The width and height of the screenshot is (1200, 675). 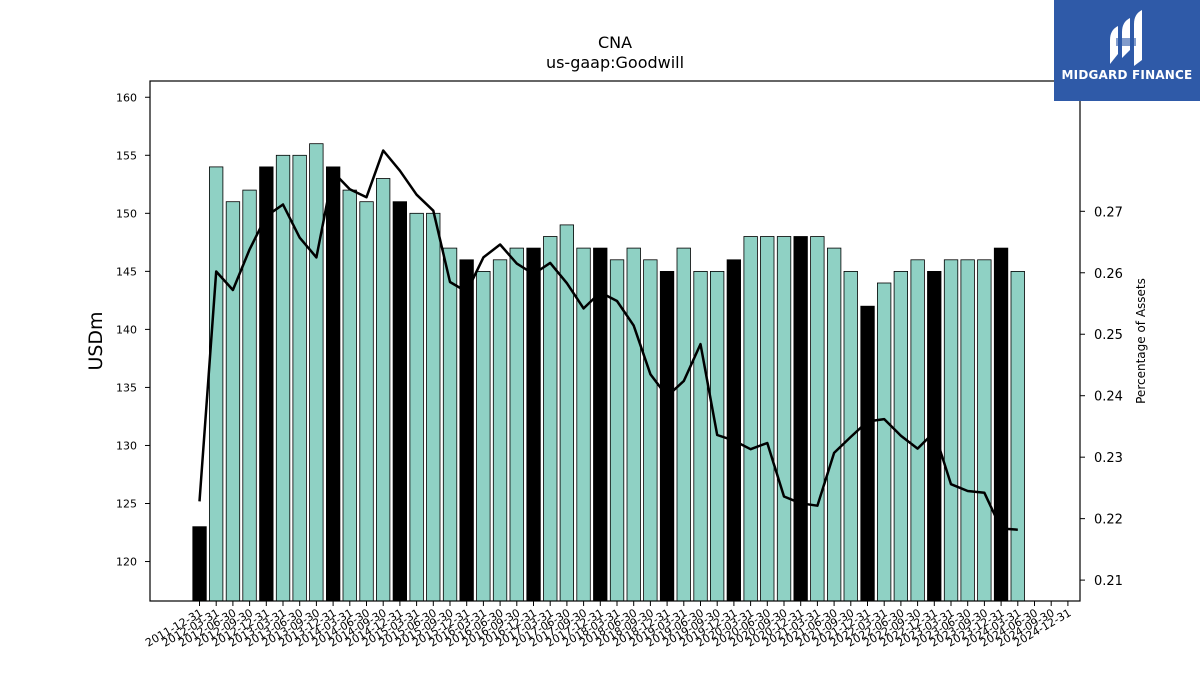 I want to click on y2-tick-label: 0.25, so click(x=1108, y=335).